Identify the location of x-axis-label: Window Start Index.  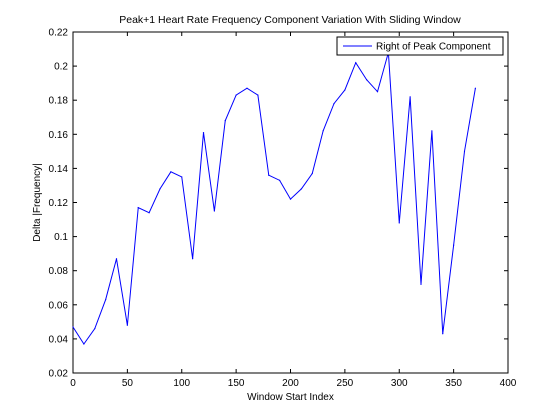
(290, 397).